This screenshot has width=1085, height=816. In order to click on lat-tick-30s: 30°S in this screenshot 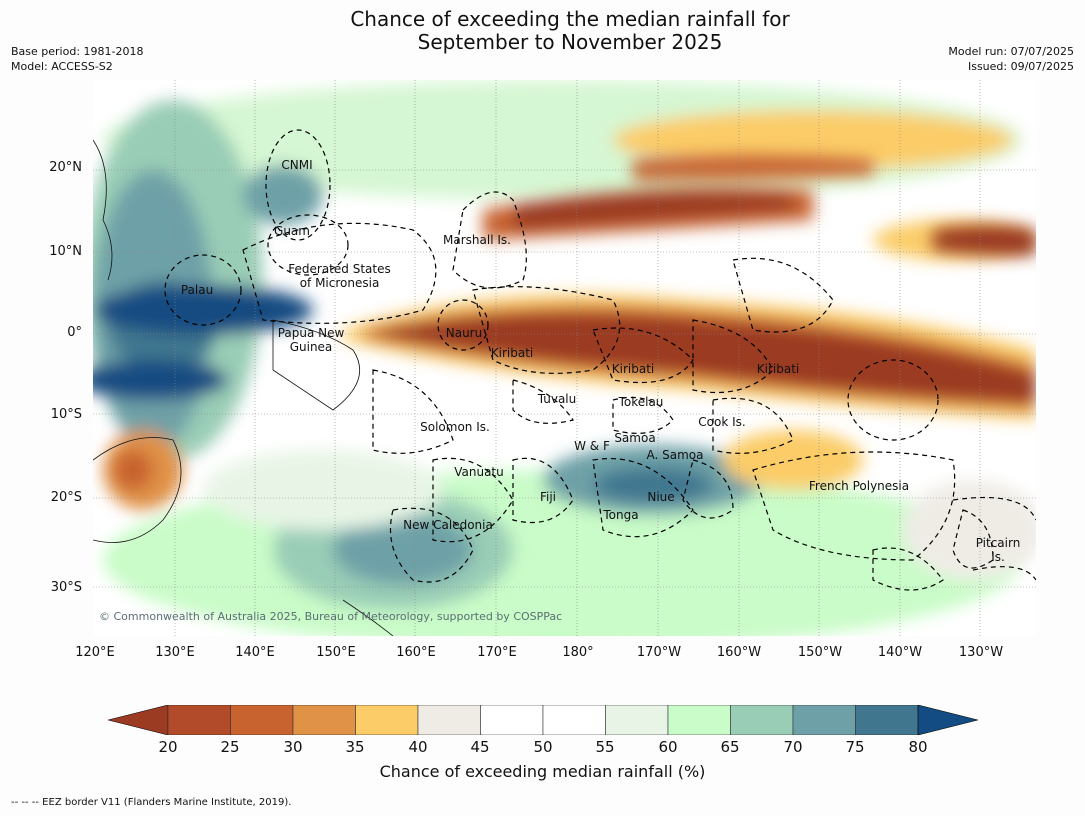, I will do `click(66, 587)`.